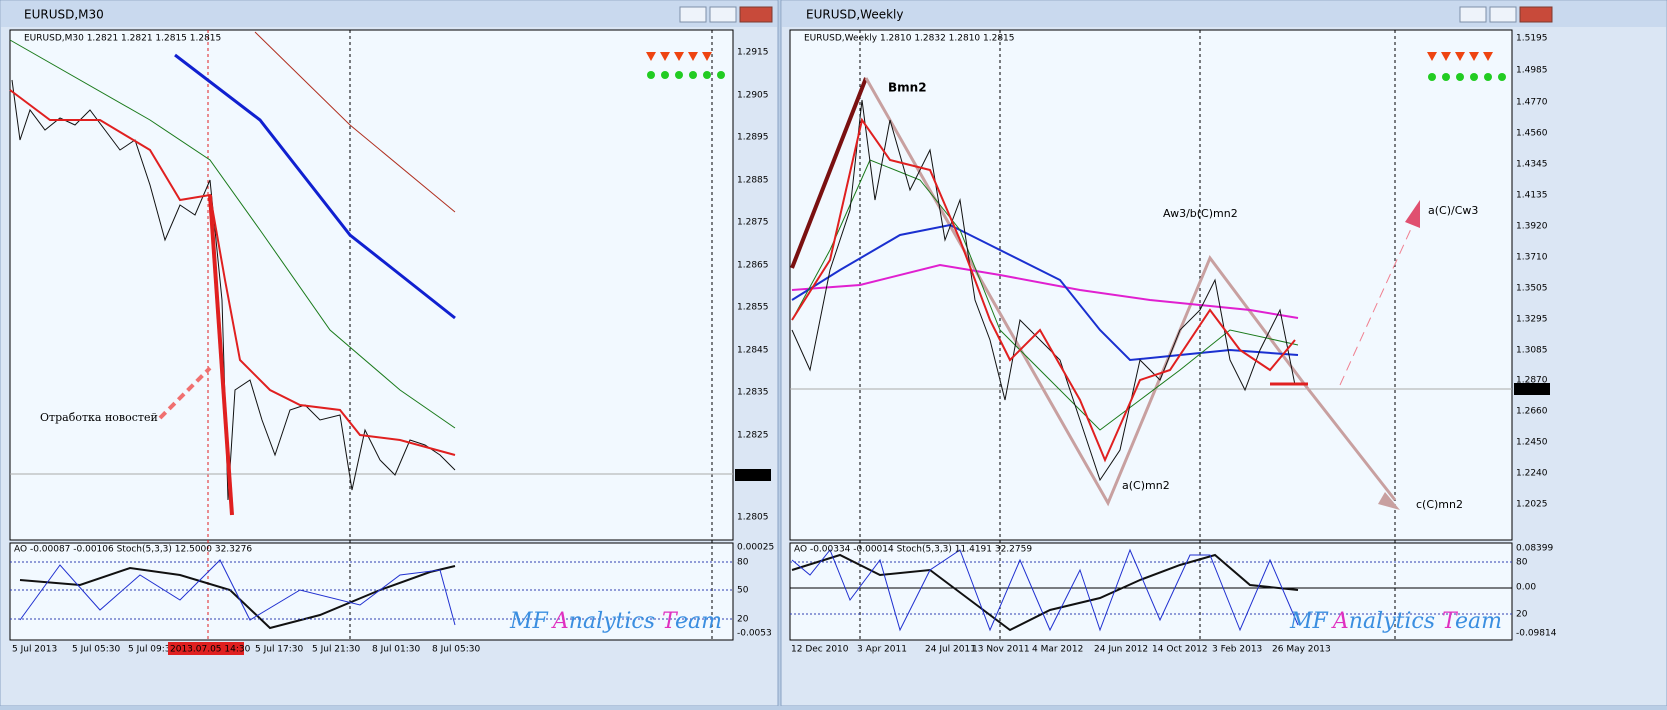  What do you see at coordinates (743, 591) in the screenshot?
I see `indicator-label: 50` at bounding box center [743, 591].